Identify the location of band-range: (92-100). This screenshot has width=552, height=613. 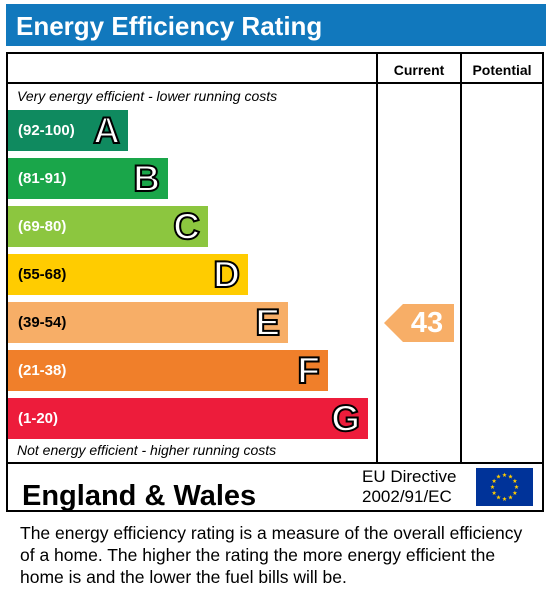
(46, 130).